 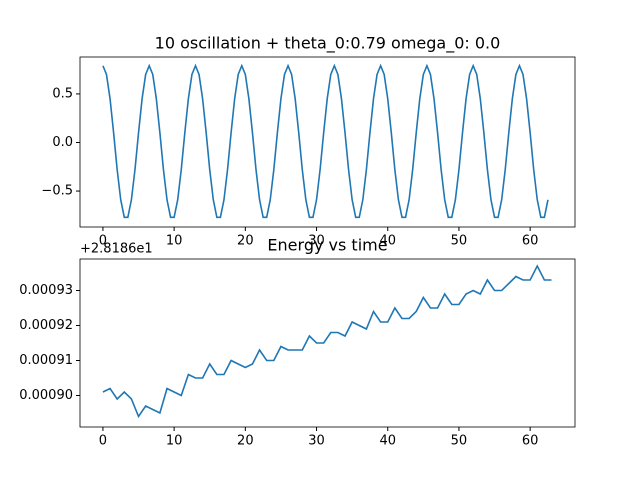 I want to click on y-tick-label: 0.00093, so click(x=46, y=290).